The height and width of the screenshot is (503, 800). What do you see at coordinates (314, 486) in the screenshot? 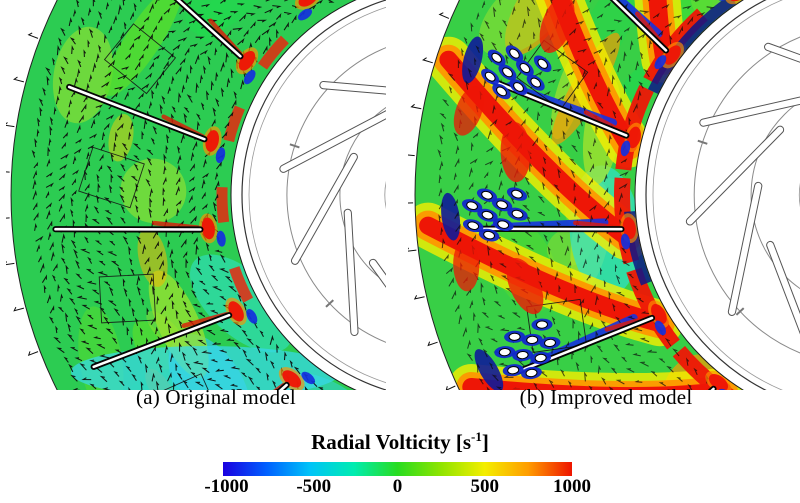
I see `colorbar-tick: -500` at bounding box center [314, 486].